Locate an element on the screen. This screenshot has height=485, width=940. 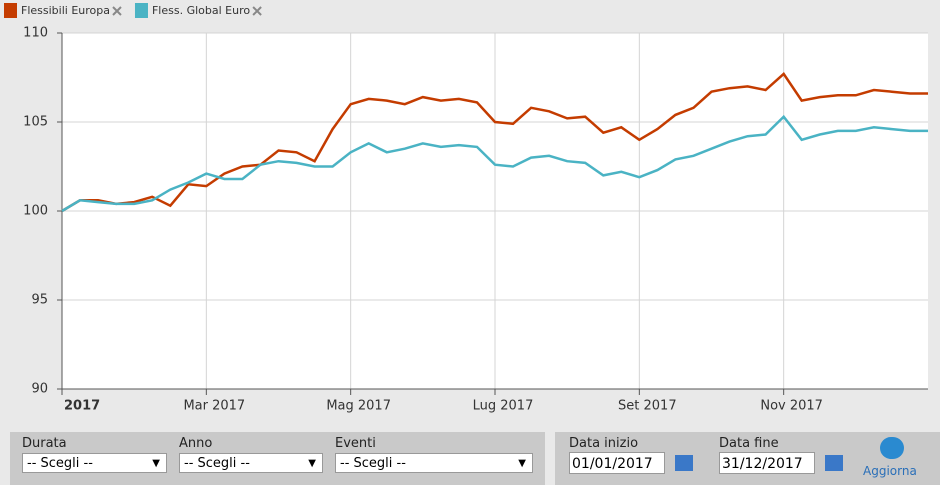
refresh-icon is located at coordinates (892, 448).